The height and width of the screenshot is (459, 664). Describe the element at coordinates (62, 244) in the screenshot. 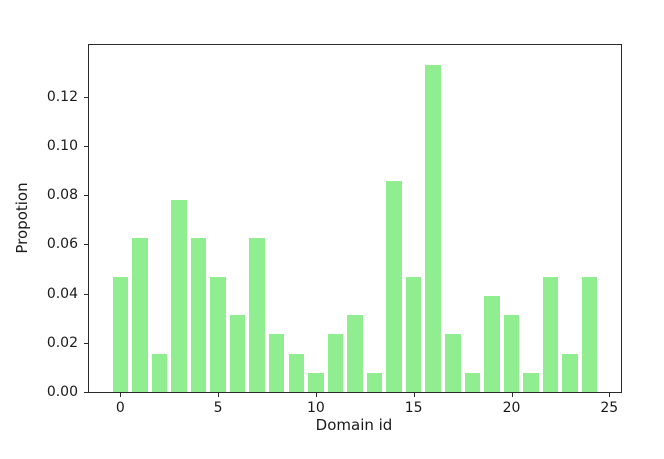

I see `y-tick-label: 0.06` at that location.